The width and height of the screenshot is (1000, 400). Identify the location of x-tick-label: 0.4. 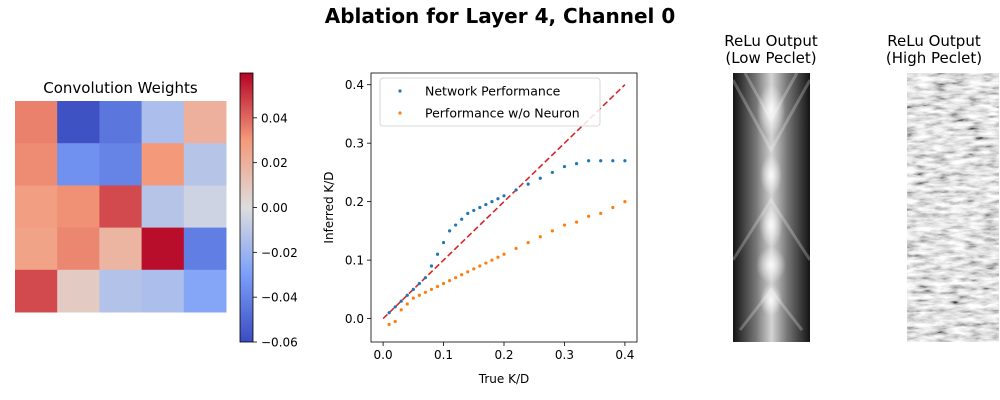
(624, 355).